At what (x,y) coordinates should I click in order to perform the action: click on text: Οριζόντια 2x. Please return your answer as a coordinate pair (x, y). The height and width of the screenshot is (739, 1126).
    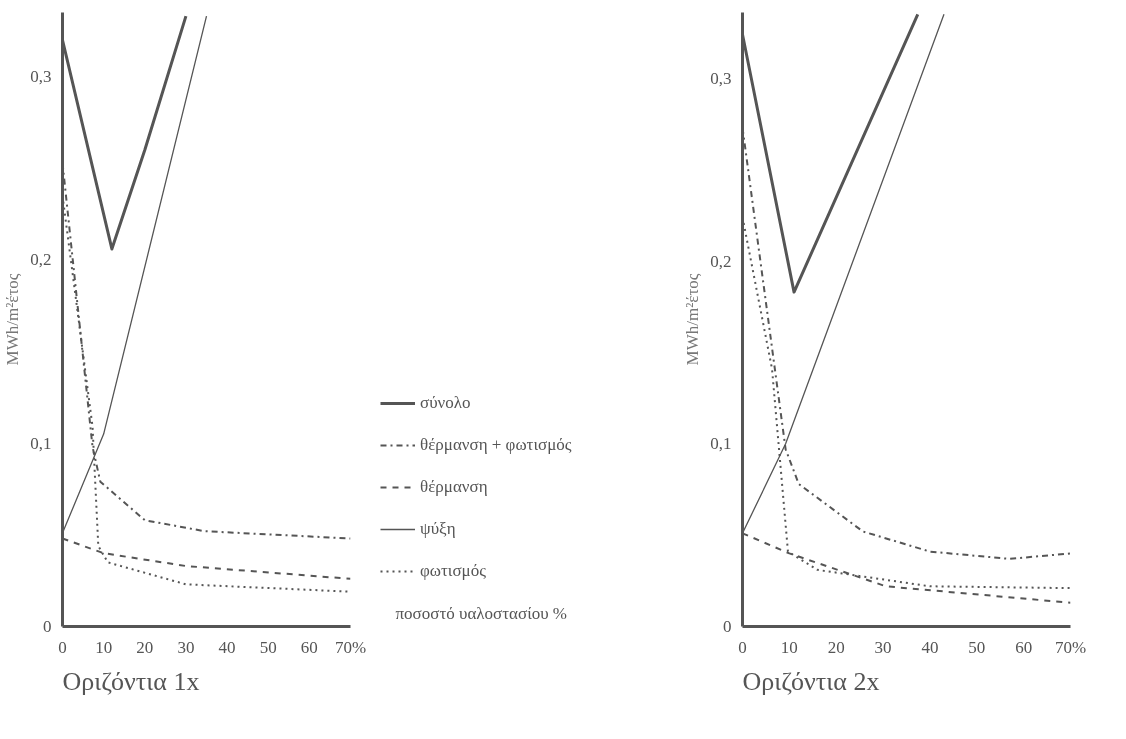
    Looking at the image, I should click on (811, 681).